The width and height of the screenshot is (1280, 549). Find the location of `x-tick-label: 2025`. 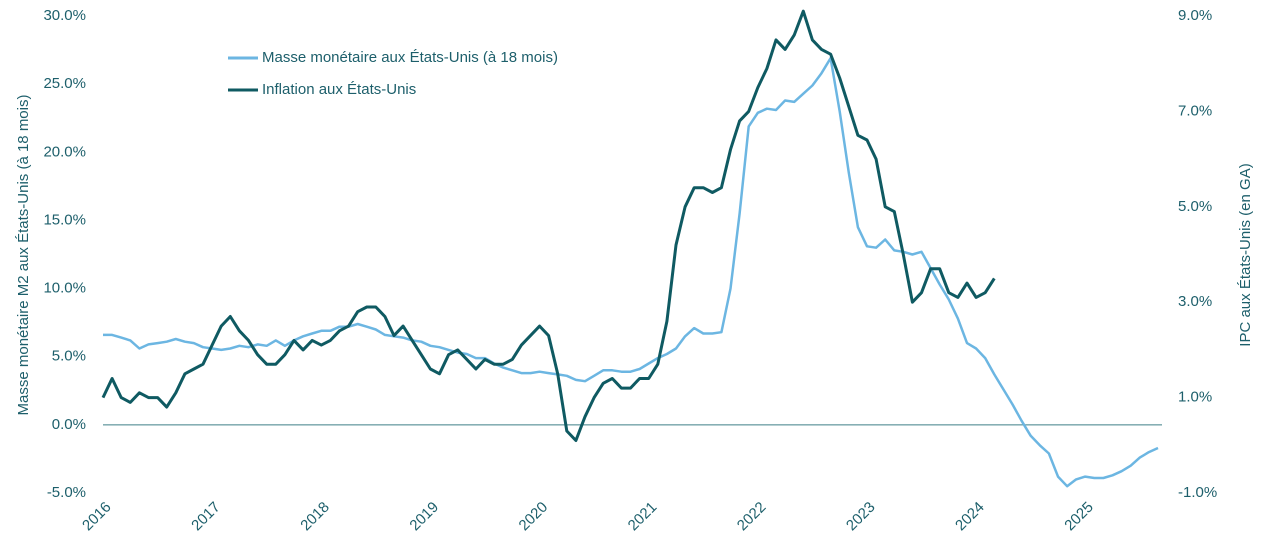

x-tick-label: 2025 is located at coordinates (1079, 517).